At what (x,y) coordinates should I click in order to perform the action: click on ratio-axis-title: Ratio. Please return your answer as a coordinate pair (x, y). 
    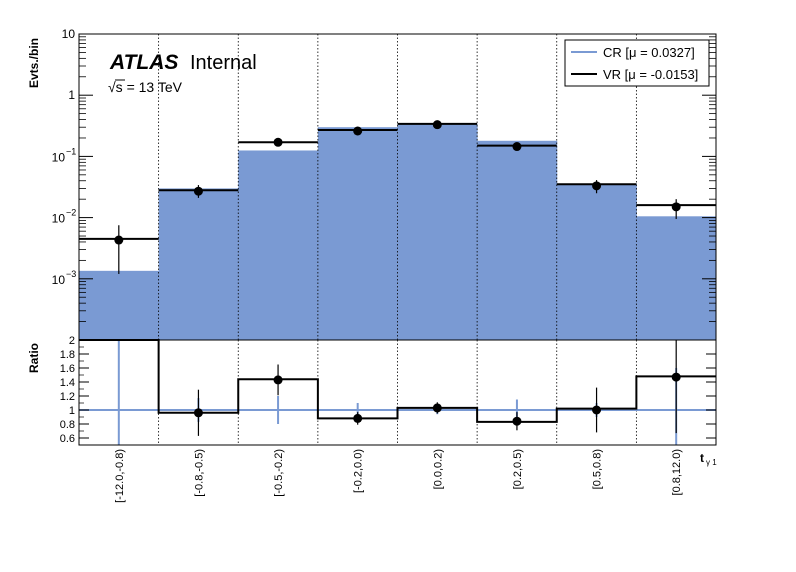
    Looking at the image, I should click on (34, 358).